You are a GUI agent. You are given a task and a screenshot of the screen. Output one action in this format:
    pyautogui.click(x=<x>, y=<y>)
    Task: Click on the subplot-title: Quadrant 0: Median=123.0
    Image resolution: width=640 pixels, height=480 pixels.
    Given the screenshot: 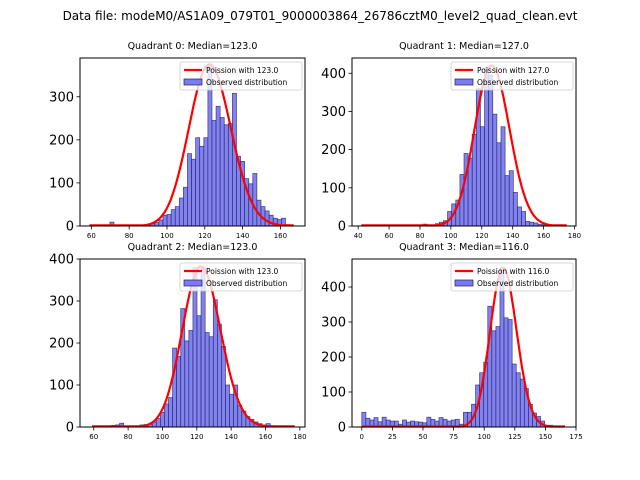 What is the action you would take?
    pyautogui.click(x=193, y=46)
    